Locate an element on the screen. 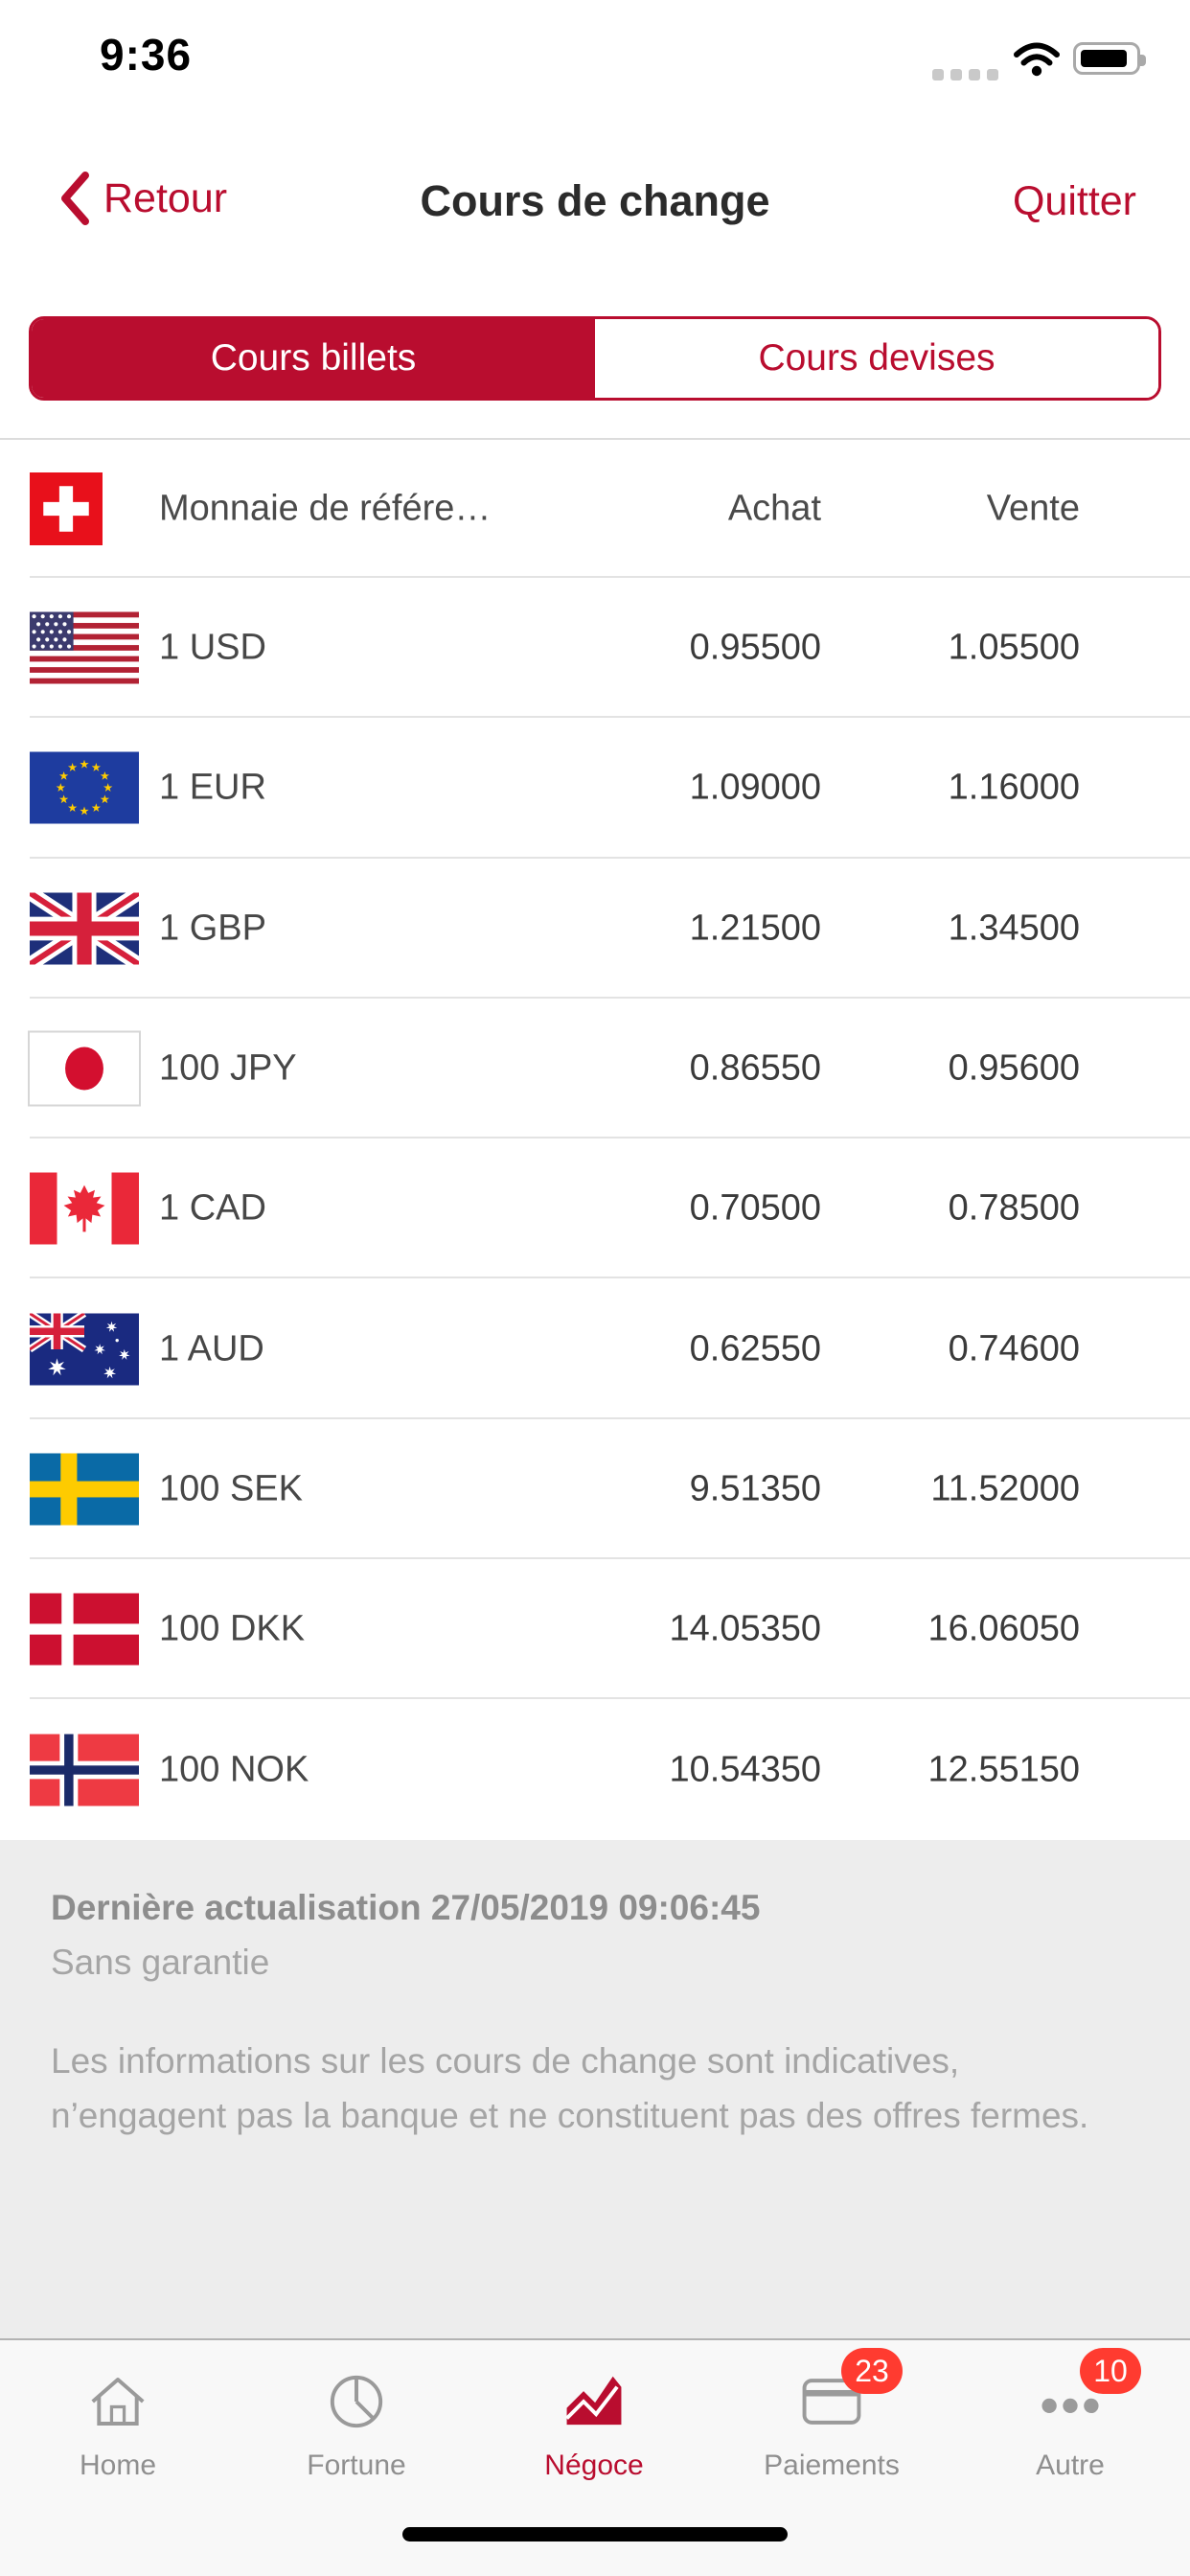 The height and width of the screenshot is (2576, 1190). currency-label: 1 GBP is located at coordinates (213, 928).